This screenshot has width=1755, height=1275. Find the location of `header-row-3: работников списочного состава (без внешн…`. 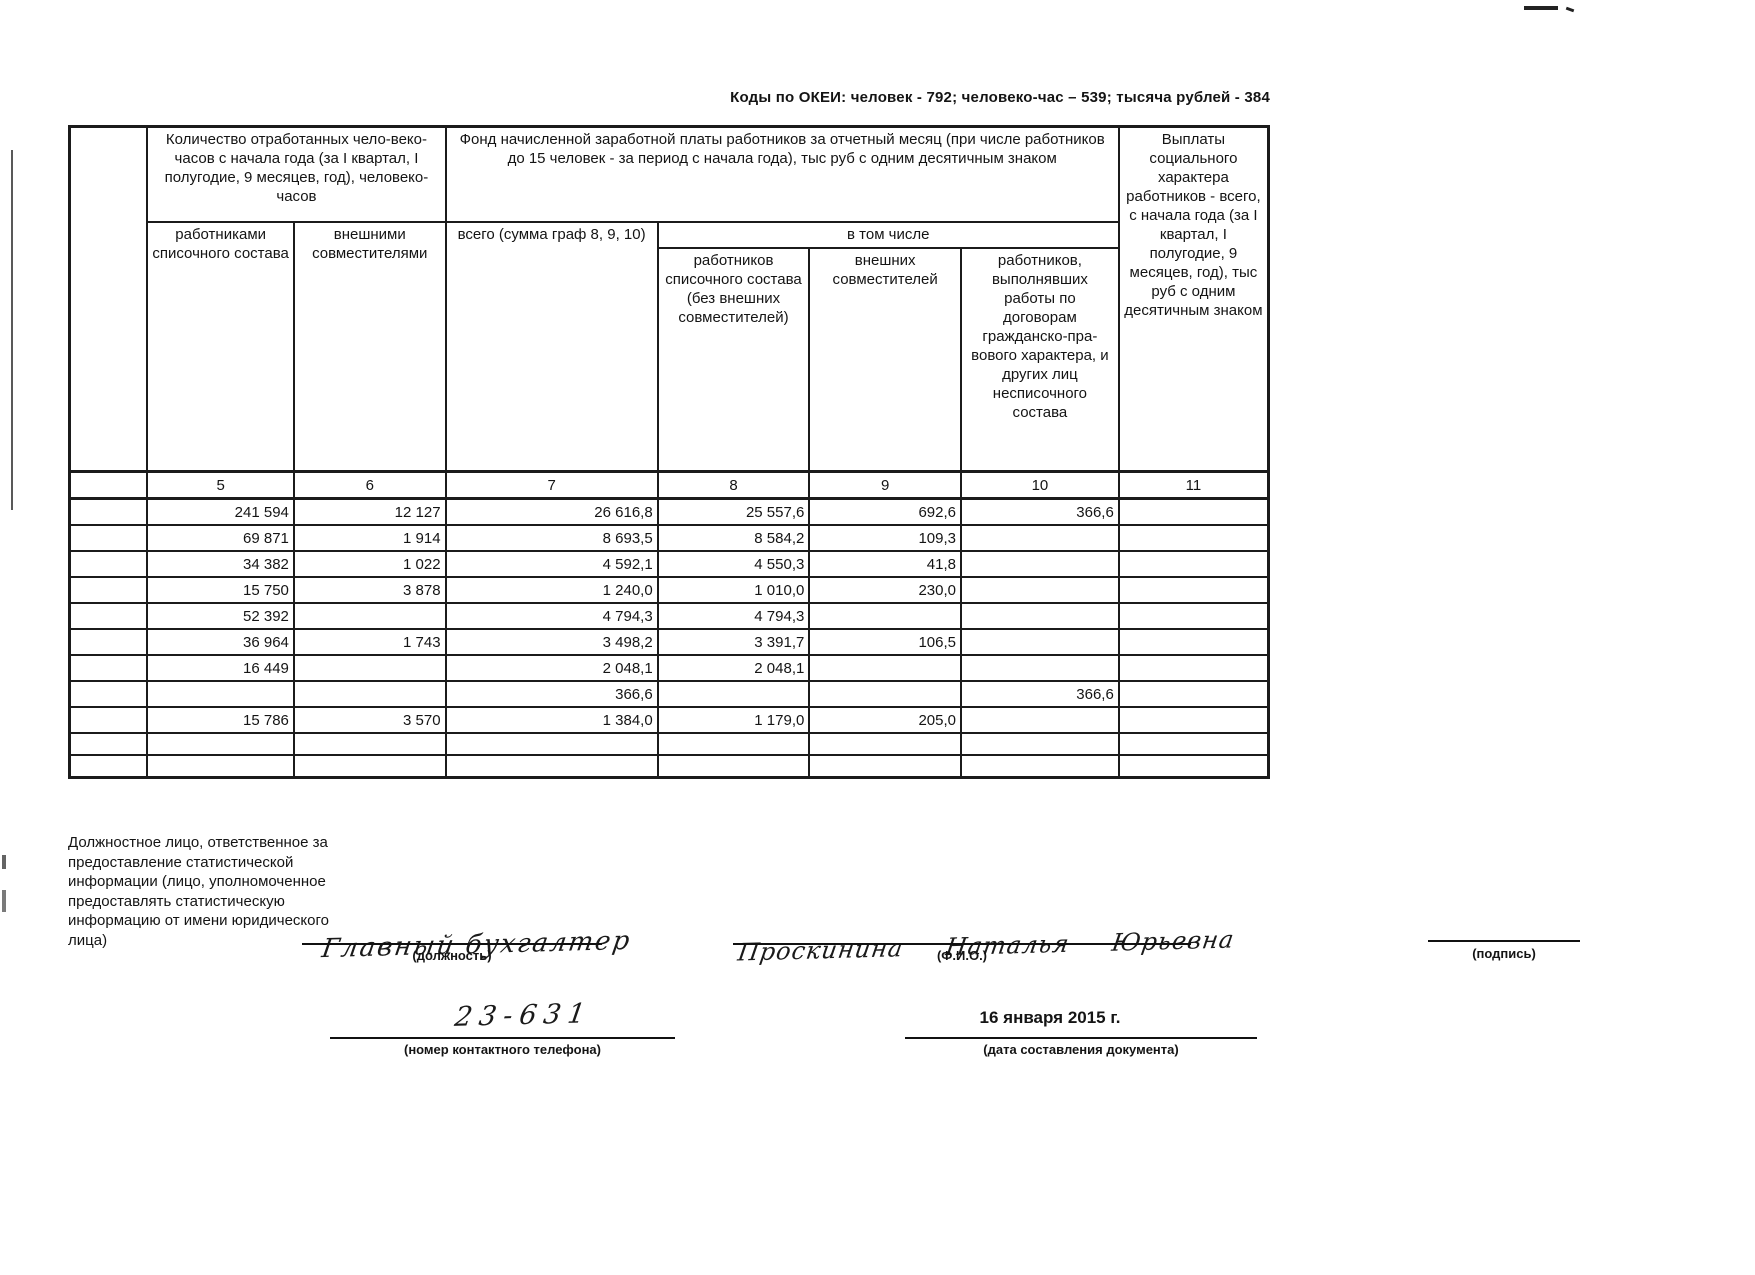

header-row-3: работников списочного состава (без внешн… is located at coordinates (669, 360).